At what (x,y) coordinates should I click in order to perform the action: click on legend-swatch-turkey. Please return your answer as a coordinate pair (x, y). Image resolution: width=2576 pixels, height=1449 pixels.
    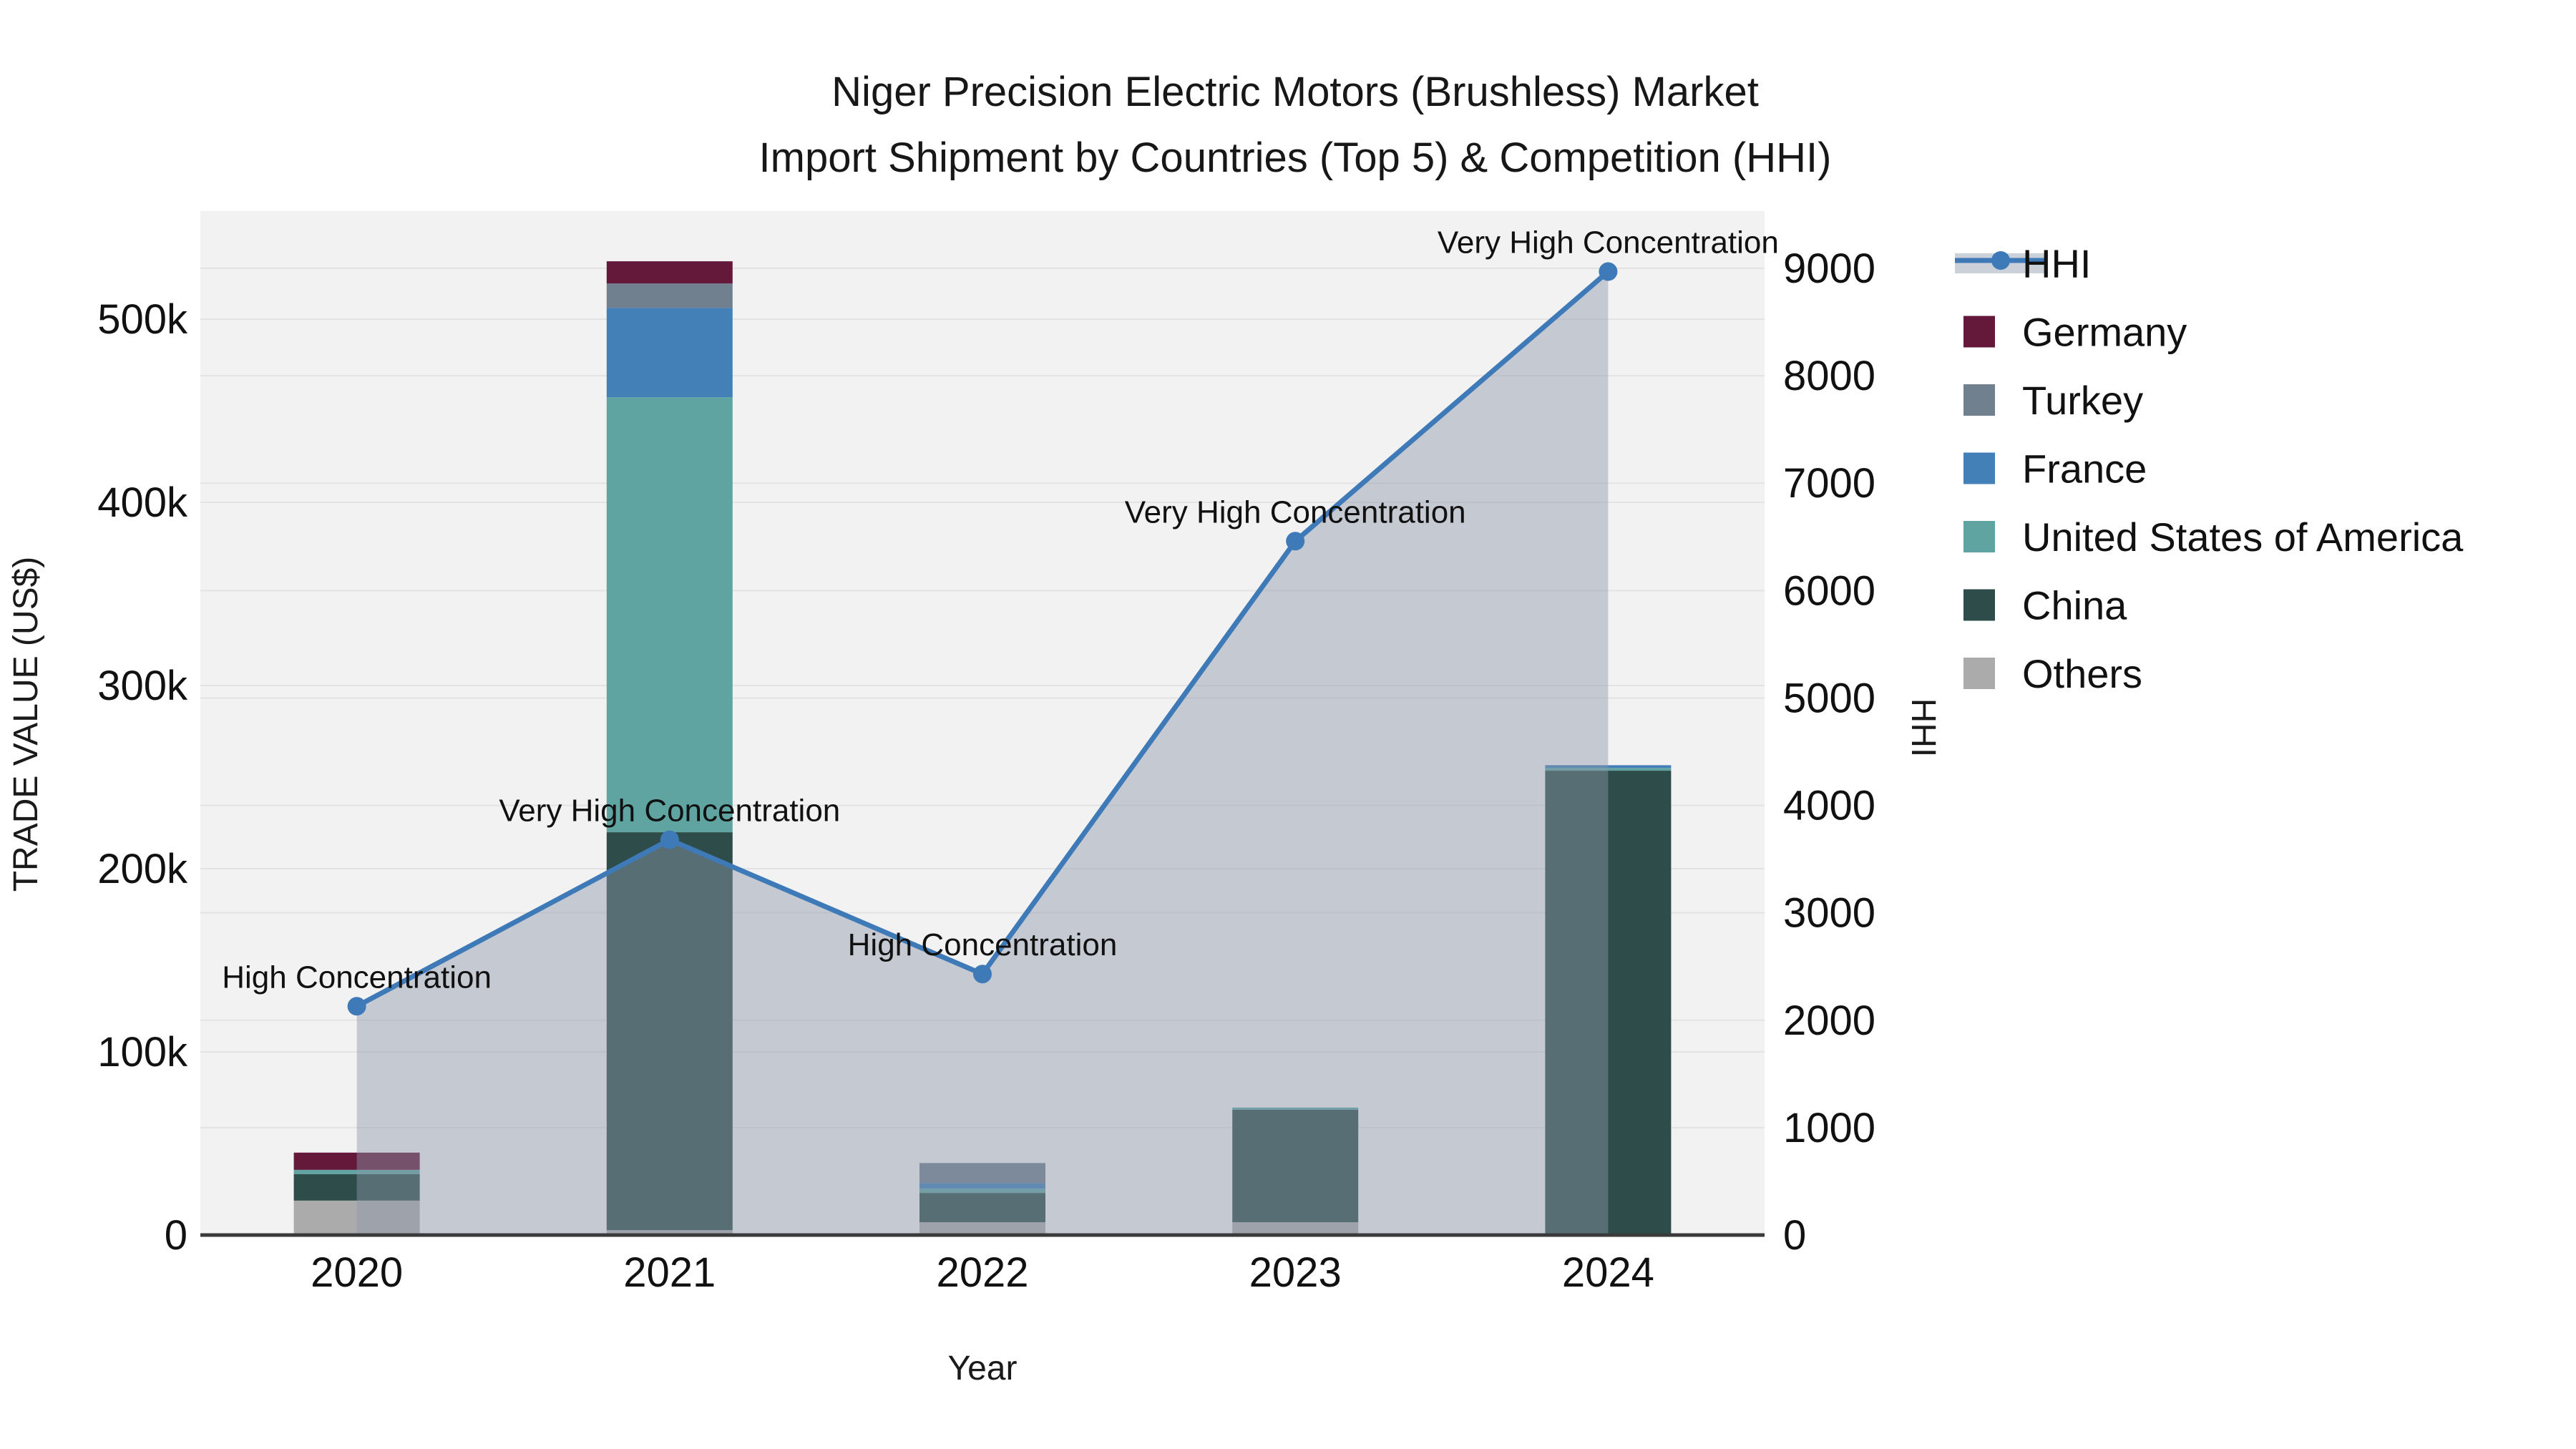
    Looking at the image, I should click on (1979, 400).